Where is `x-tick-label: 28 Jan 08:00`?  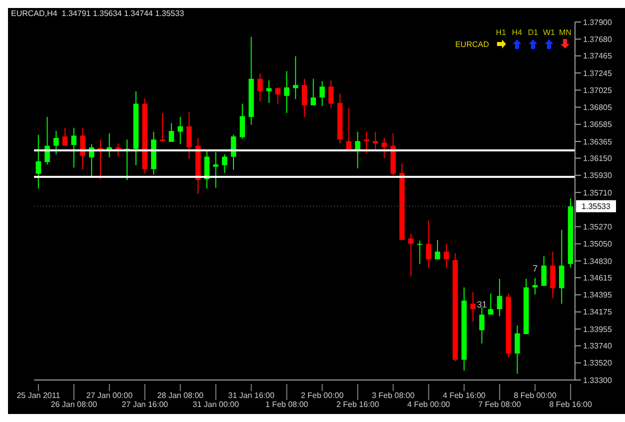 x-tick-label: 28 Jan 08:00 is located at coordinates (180, 395).